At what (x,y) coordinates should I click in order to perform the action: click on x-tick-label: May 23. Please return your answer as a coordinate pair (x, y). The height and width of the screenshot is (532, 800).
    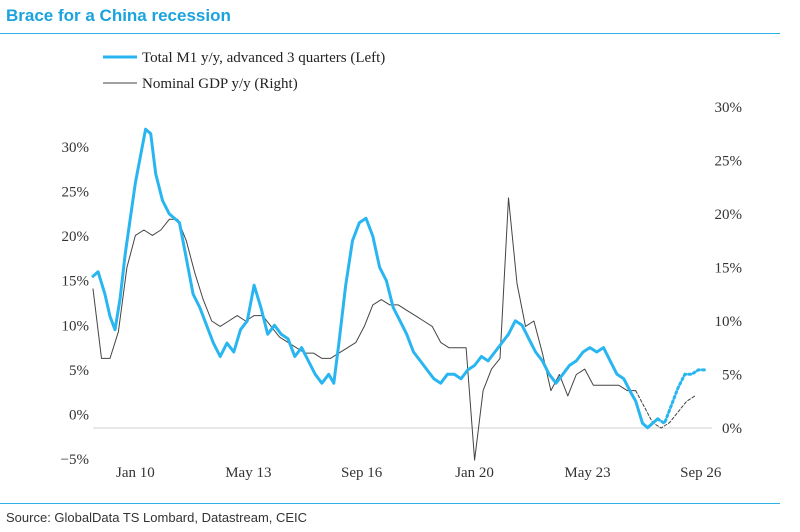
    Looking at the image, I should click on (587, 473).